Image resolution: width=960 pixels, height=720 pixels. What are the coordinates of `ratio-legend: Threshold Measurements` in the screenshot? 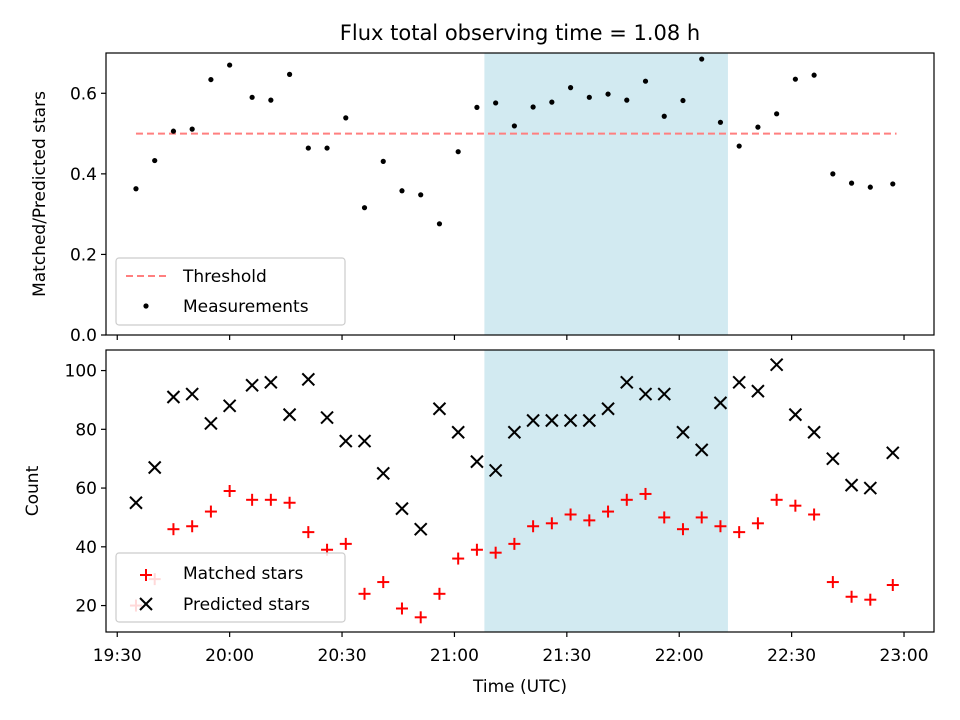 It's located at (230, 291).